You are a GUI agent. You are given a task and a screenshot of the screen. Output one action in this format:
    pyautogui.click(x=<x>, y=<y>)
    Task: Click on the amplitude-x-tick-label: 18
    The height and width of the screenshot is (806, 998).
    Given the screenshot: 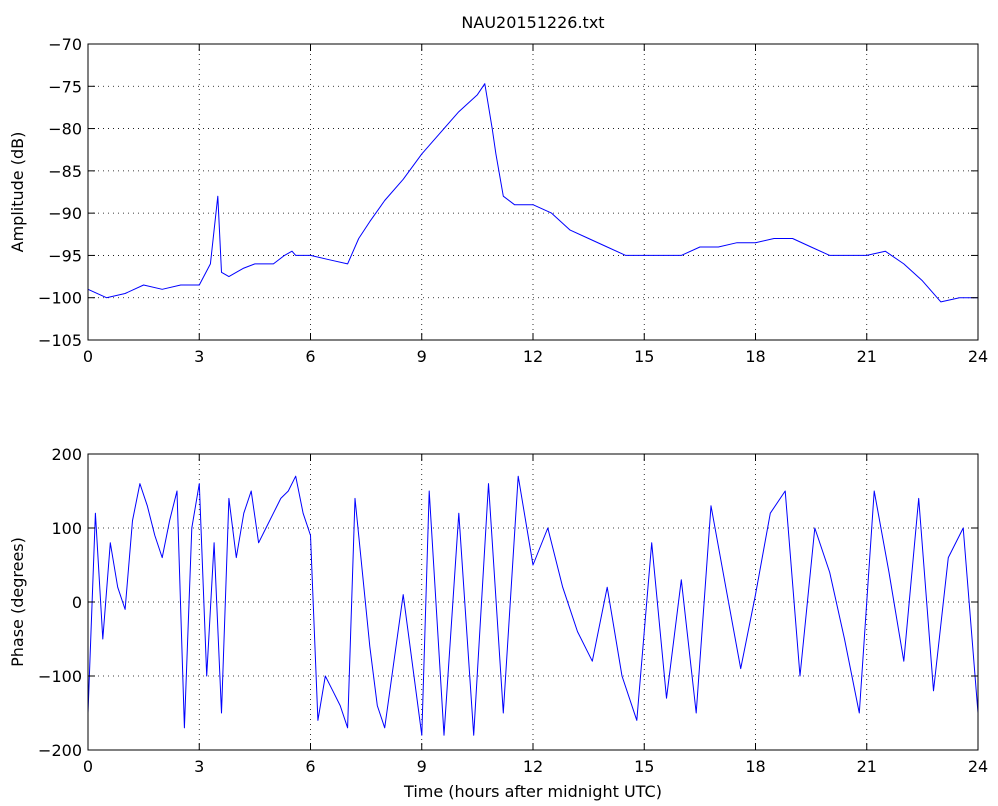 What is the action you would take?
    pyautogui.click(x=755, y=356)
    